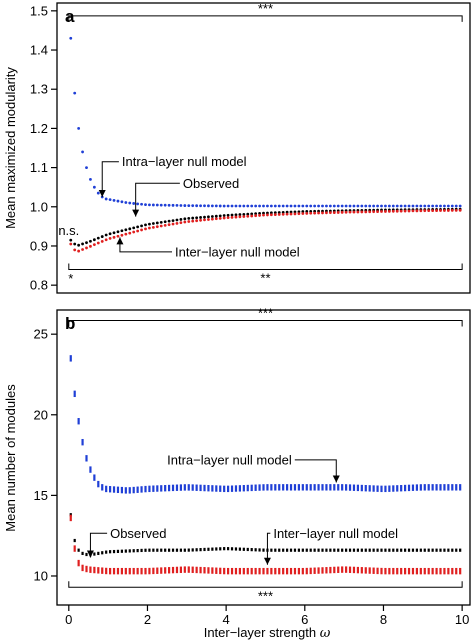 The height and width of the screenshot is (643, 474). What do you see at coordinates (39, 206) in the screenshot?
I see `panel-a-ytick-label: 1.0` at bounding box center [39, 206].